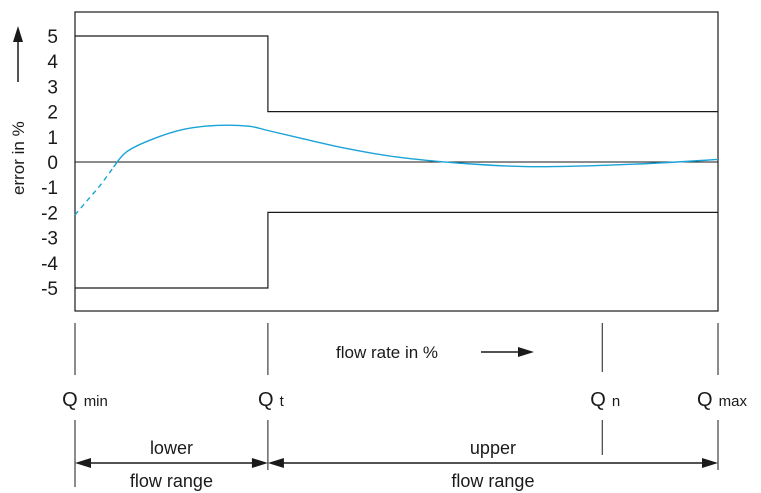  What do you see at coordinates (171, 448) in the screenshot?
I see `range-label-top: lower` at bounding box center [171, 448].